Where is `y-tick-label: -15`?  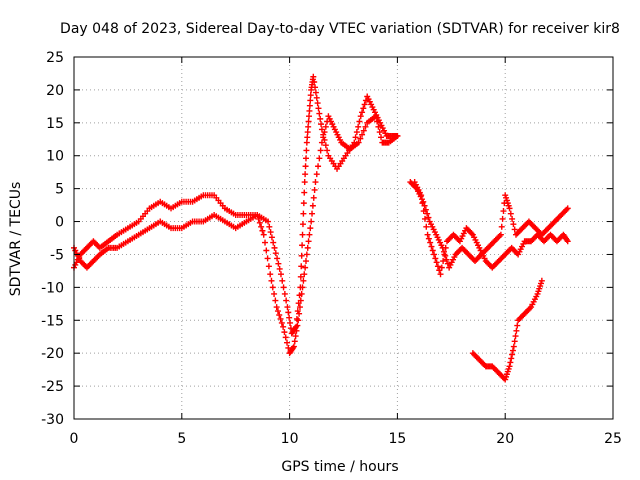 y-tick-label: -15 is located at coordinates (52, 321).